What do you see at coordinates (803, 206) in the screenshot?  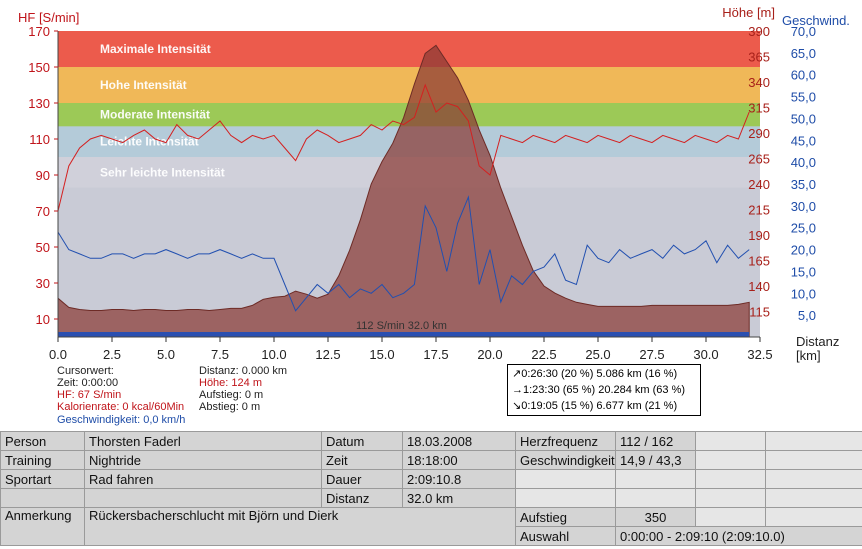 I see `speed-tick-label: 30,0` at bounding box center [803, 206].